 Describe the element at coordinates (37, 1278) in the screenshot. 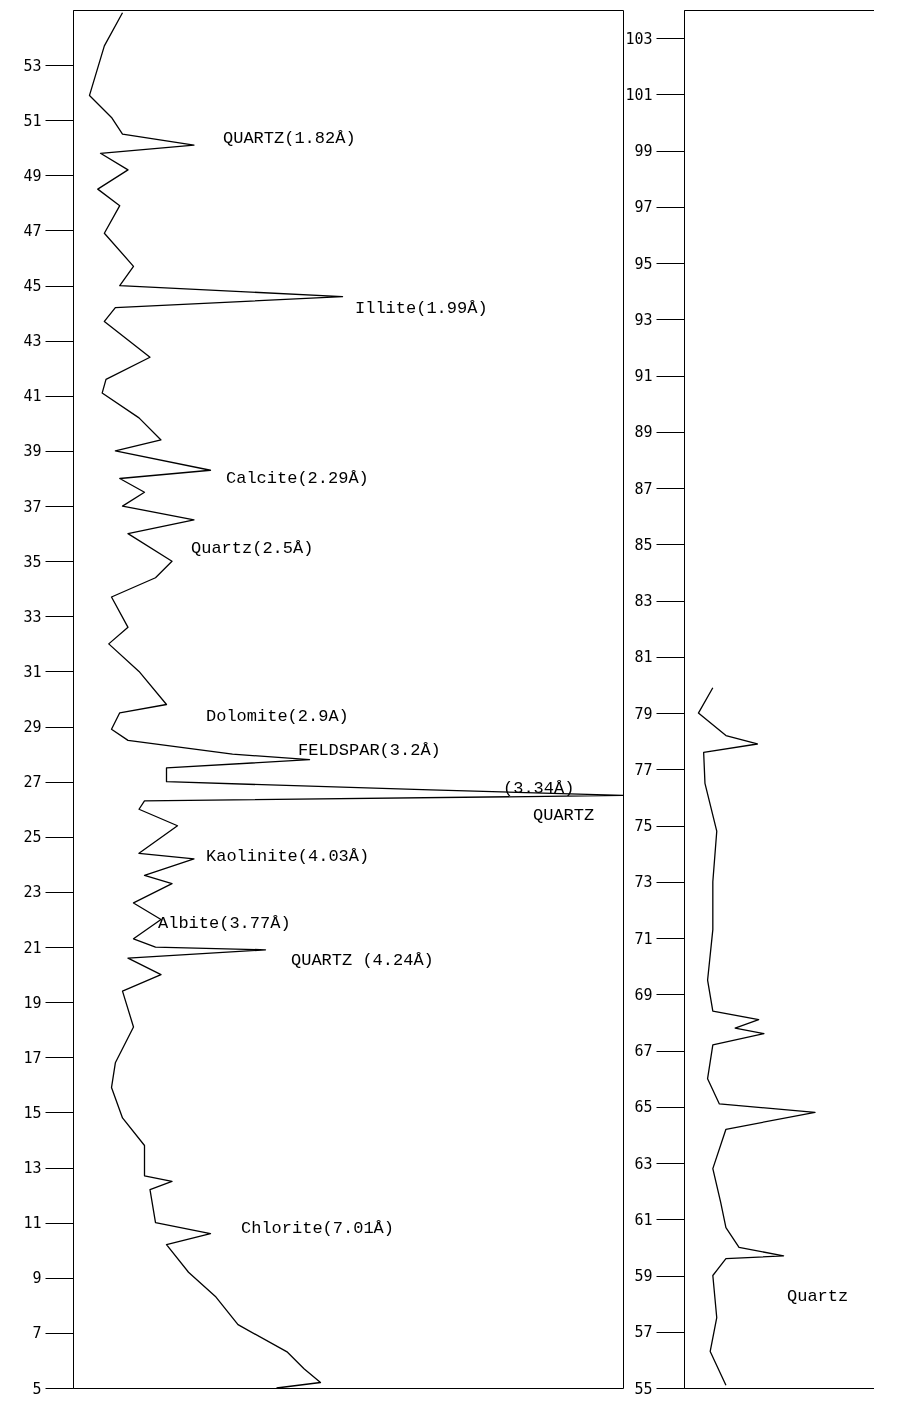

I see `y-tick-label: 9` at that location.